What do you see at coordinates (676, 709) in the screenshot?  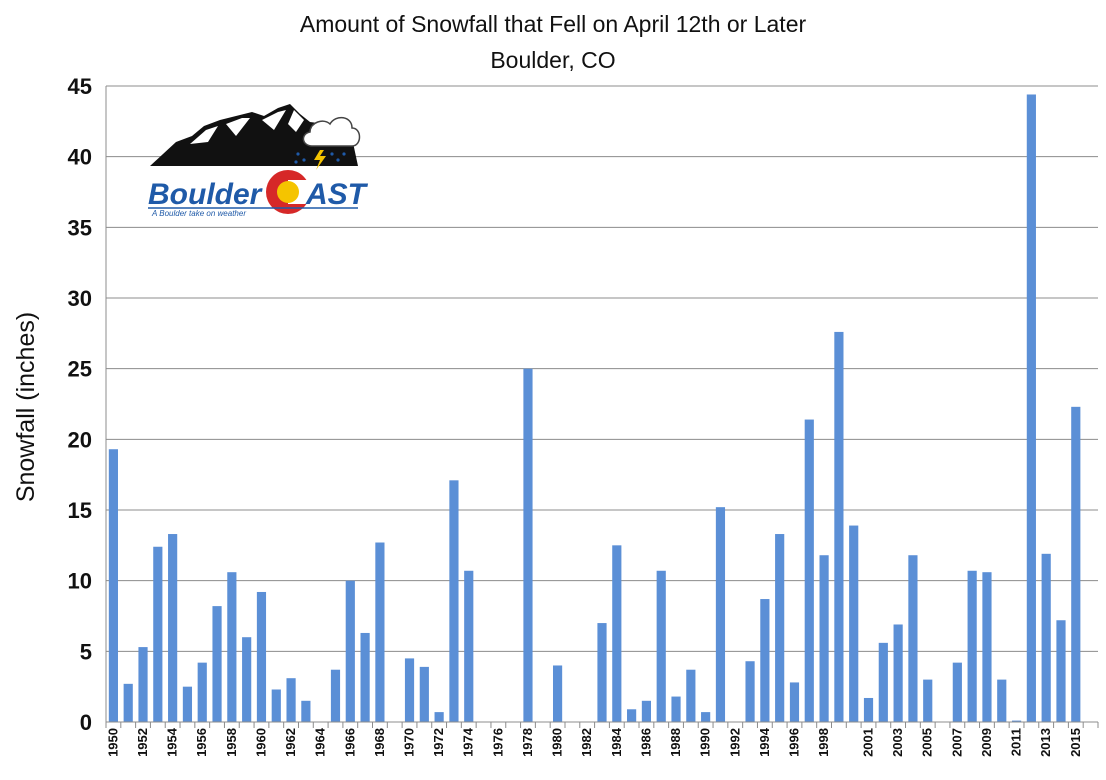 I see `bar-1988` at bounding box center [676, 709].